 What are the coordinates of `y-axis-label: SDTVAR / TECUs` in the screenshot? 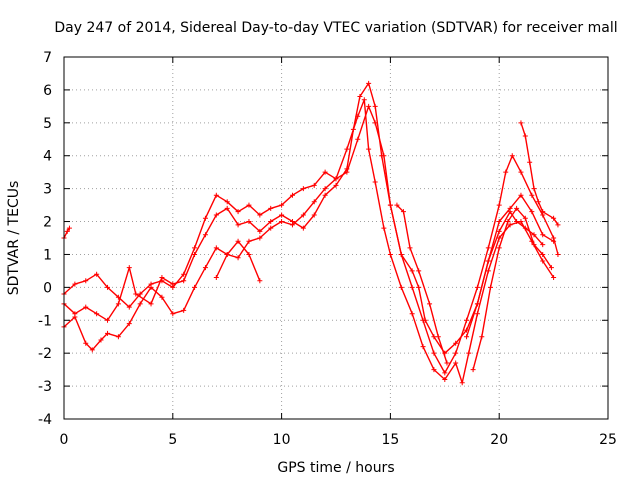 It's located at (14, 238).